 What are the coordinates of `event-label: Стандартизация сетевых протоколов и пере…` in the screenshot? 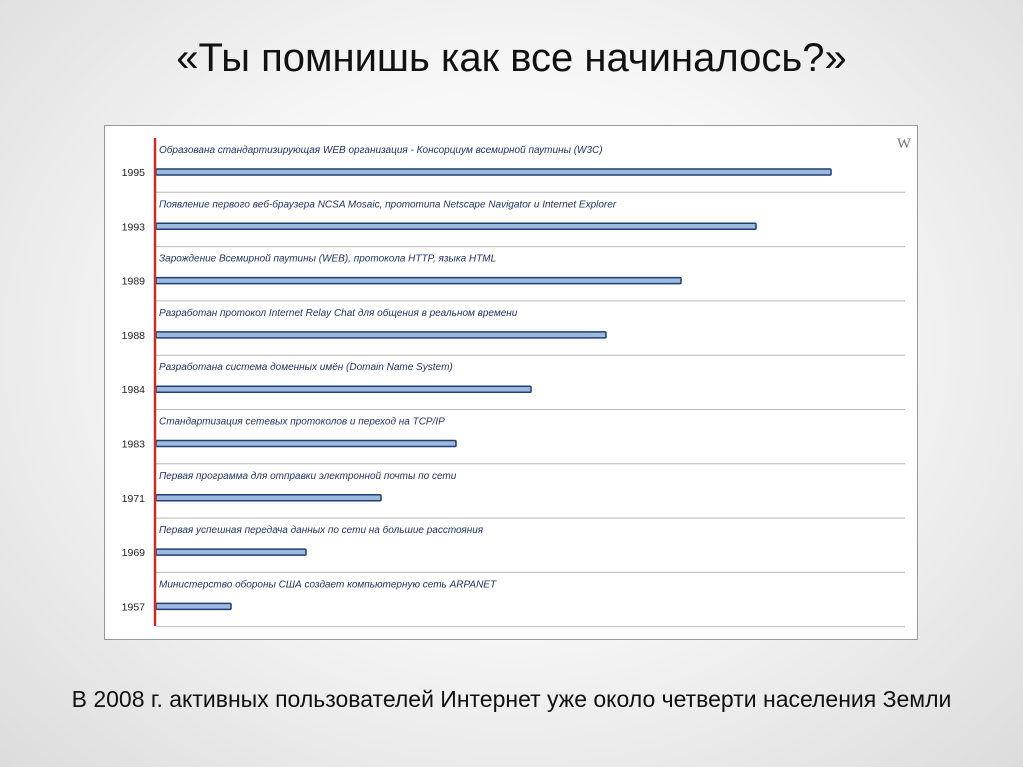 It's located at (302, 422).